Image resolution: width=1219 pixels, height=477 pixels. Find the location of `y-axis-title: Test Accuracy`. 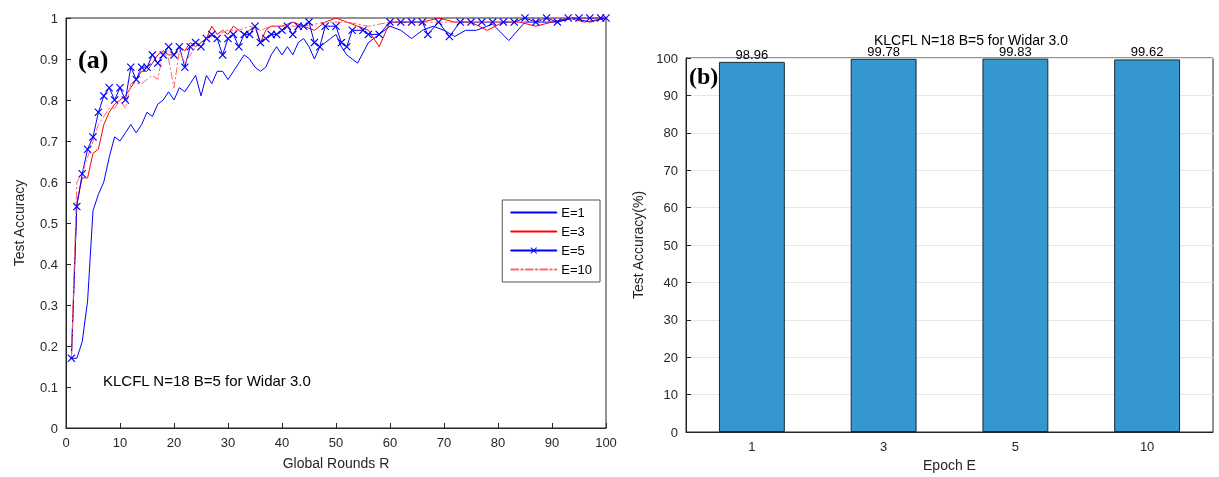

y-axis-title: Test Accuracy is located at coordinates (19, 223).